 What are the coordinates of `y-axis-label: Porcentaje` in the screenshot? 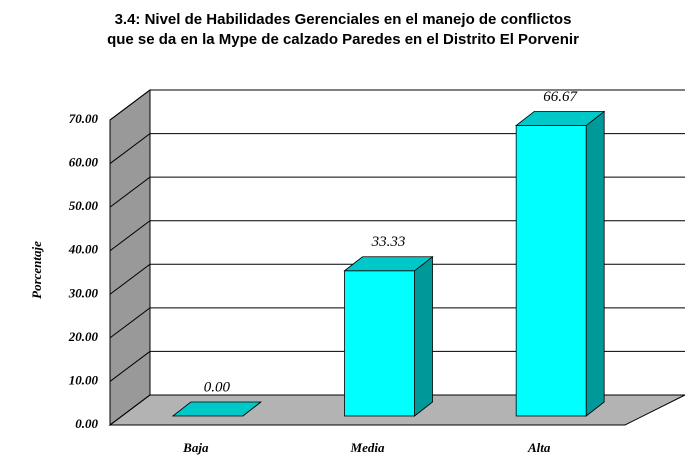 It's located at (36, 270).